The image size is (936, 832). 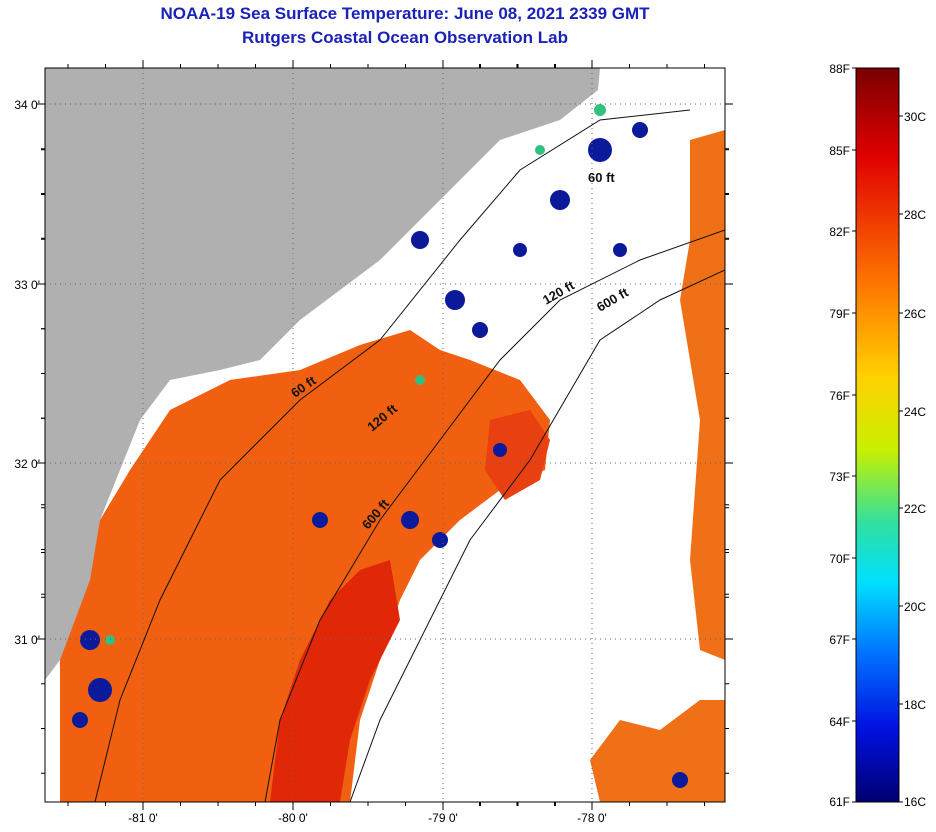 I want to click on colorbar-f-76: 76F, so click(x=839, y=396).